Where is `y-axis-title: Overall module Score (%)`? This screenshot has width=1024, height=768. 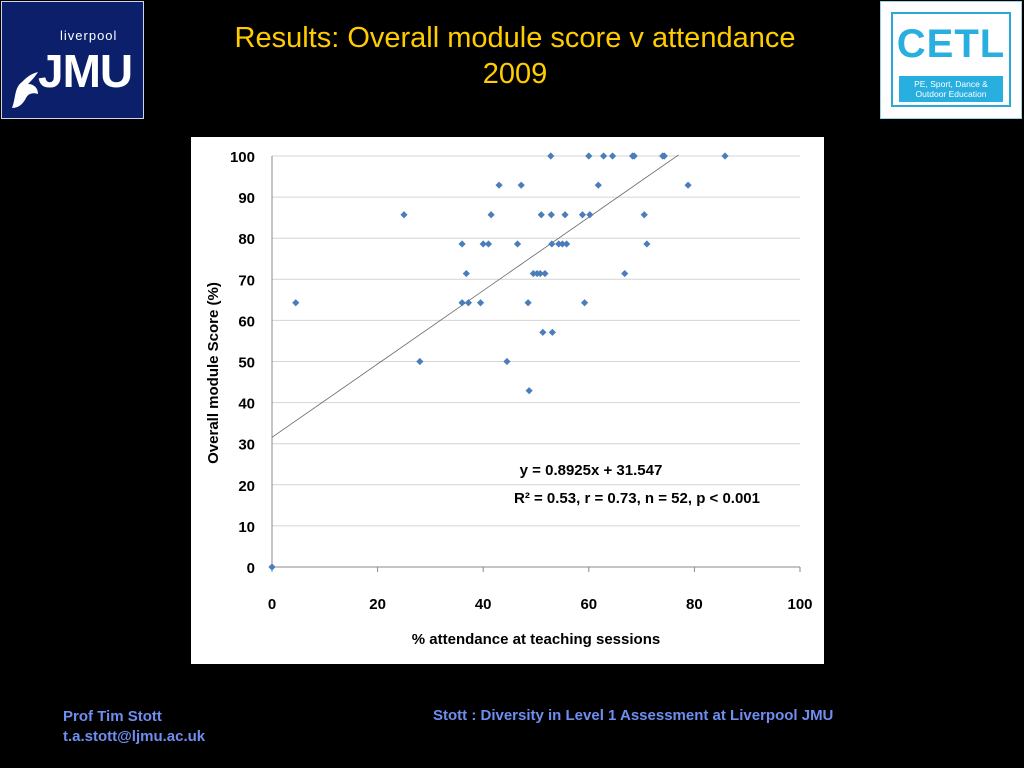 y-axis-title: Overall module Score (%) is located at coordinates (213, 373).